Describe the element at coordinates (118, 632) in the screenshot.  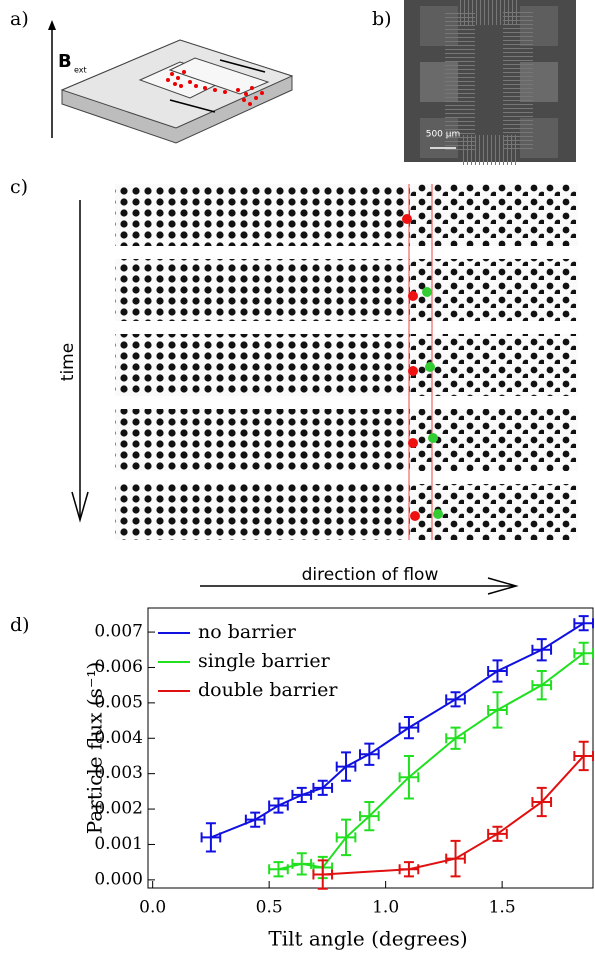
I see `y-tick-label: 0.007` at that location.